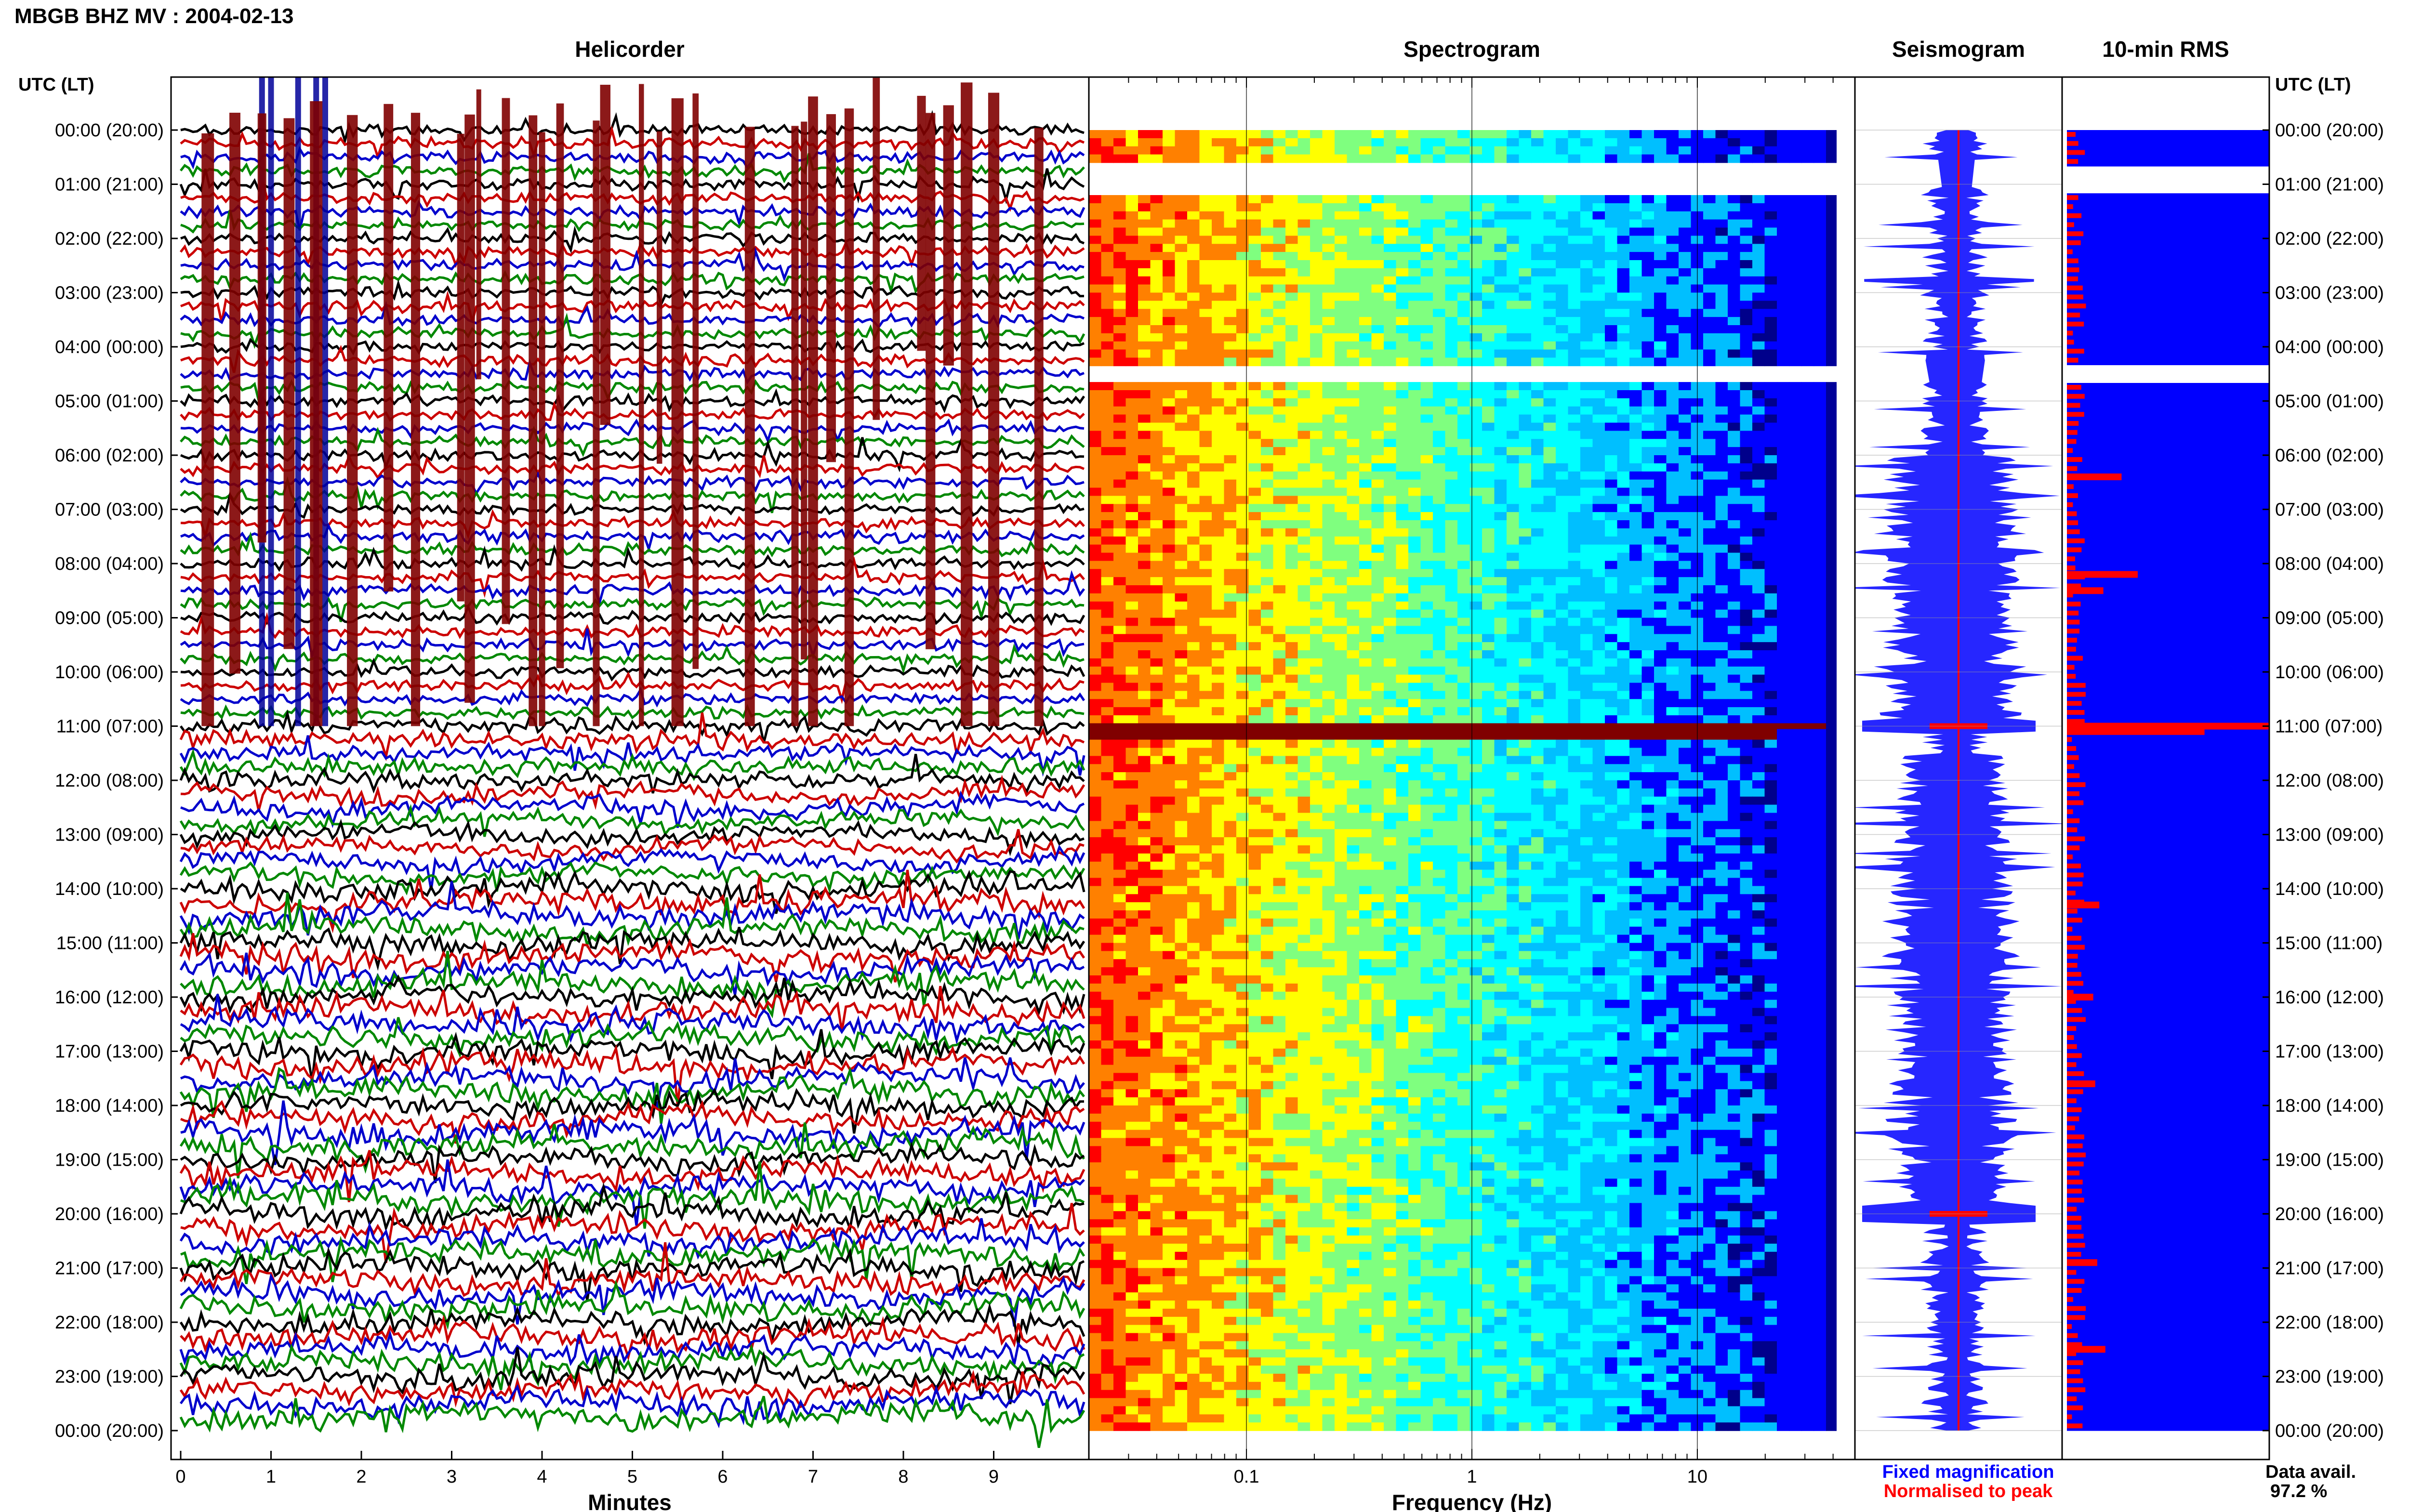 The image size is (2409, 1512). Describe the element at coordinates (1463, 467) in the screenshot. I see `spectrogram-row` at that location.